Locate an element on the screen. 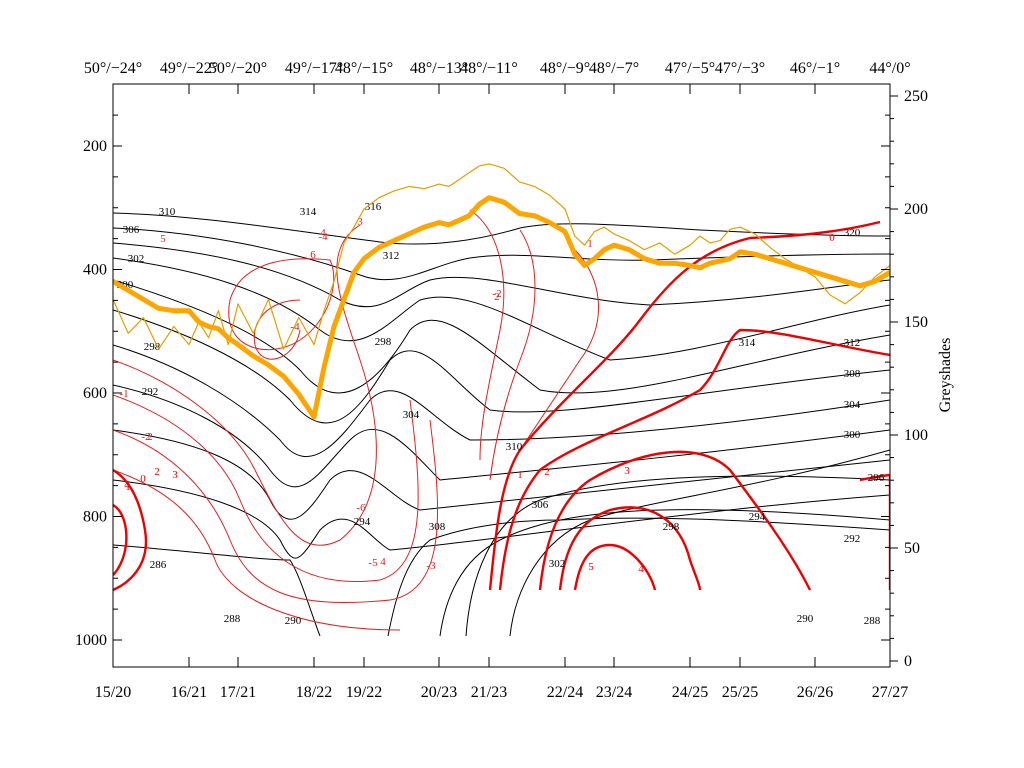 The height and width of the screenshot is (768, 1024). bottom-tick-label: 15/20 is located at coordinates (113, 692).